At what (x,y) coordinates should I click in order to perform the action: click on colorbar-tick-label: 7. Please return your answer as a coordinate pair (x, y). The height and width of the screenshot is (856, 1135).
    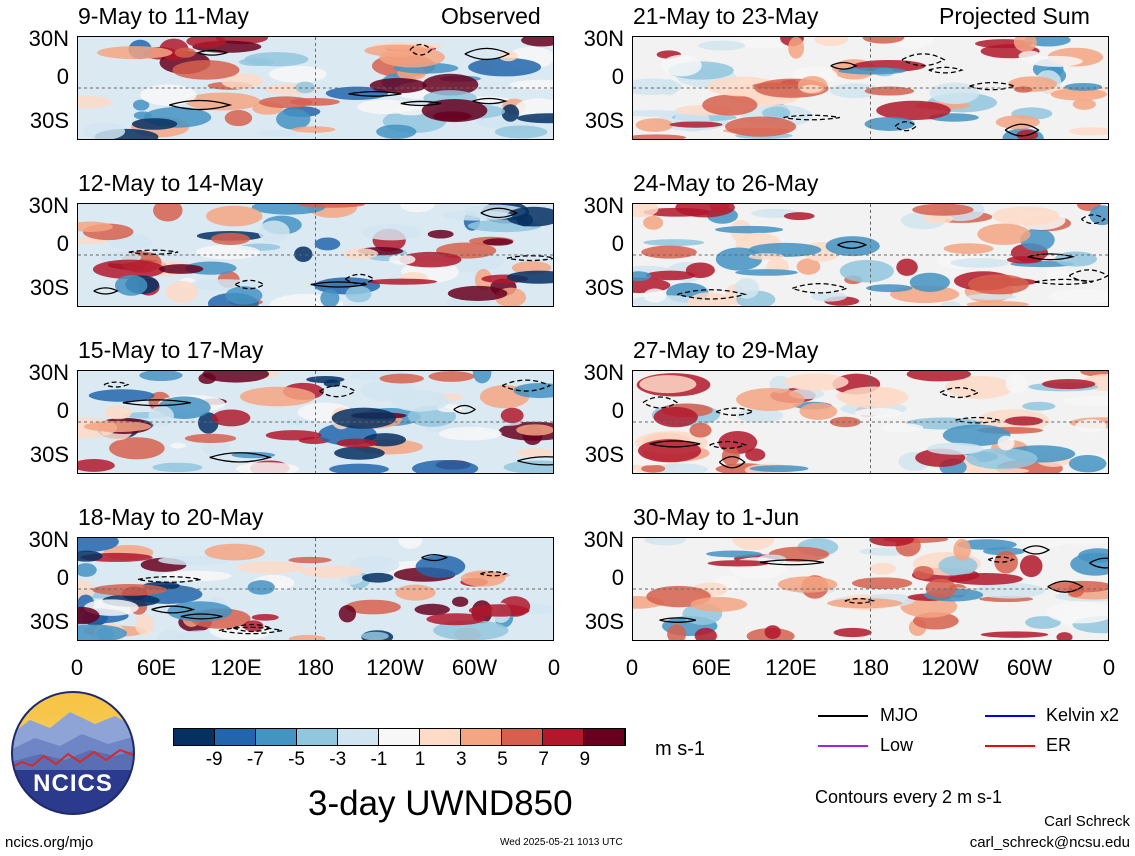
    Looking at the image, I should click on (543, 759).